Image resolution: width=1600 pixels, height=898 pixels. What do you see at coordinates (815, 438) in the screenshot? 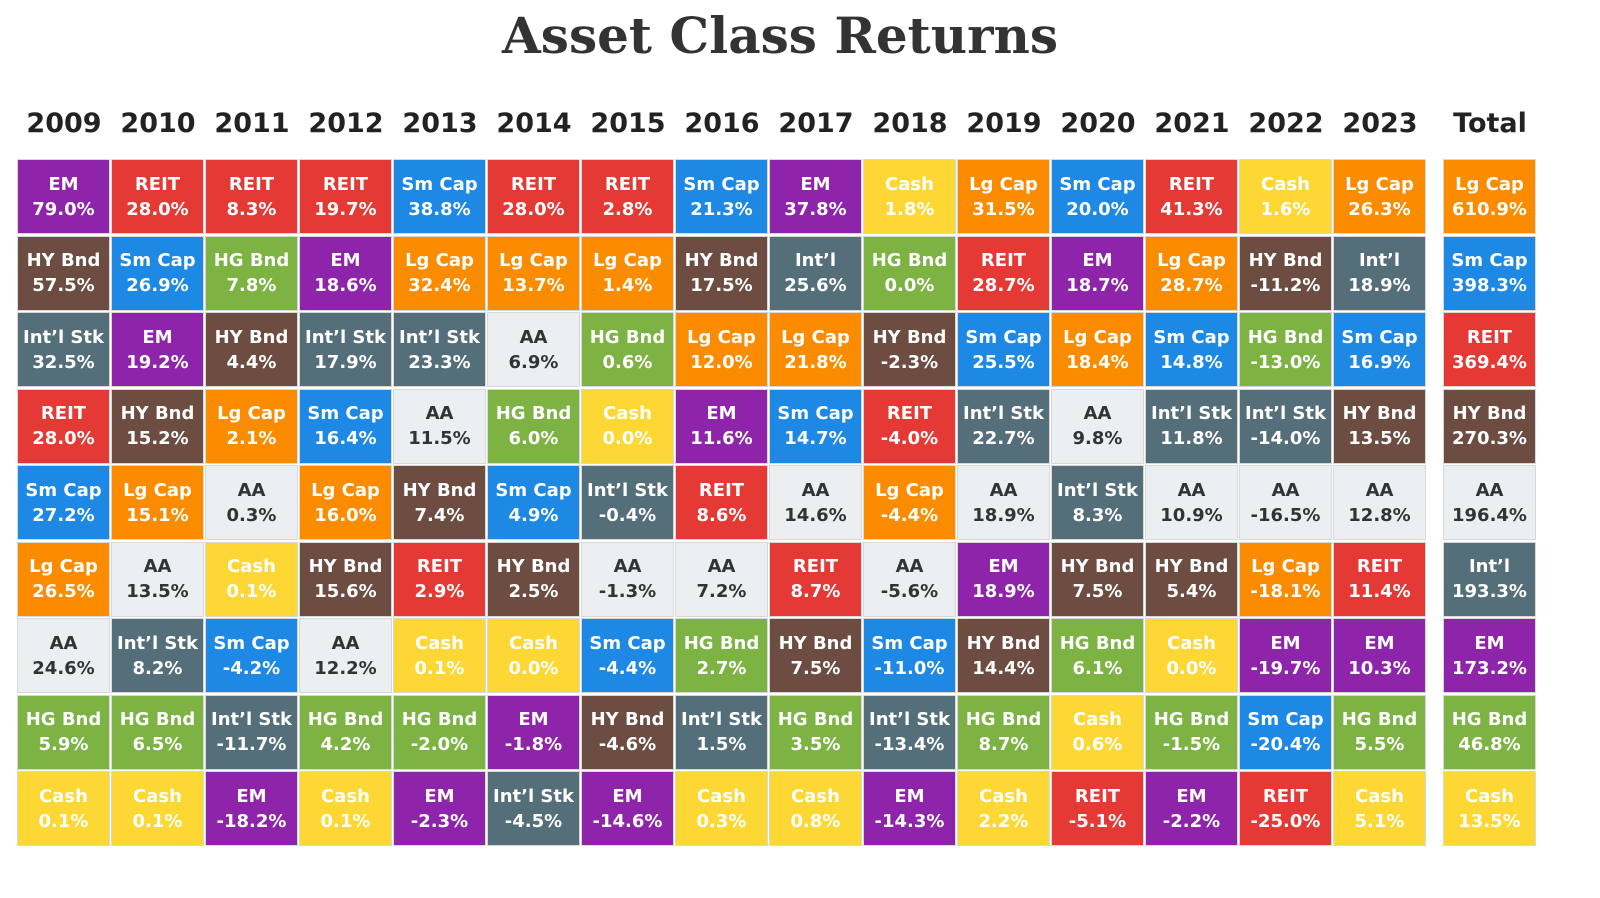
I see `return-value: 14.7%` at bounding box center [815, 438].